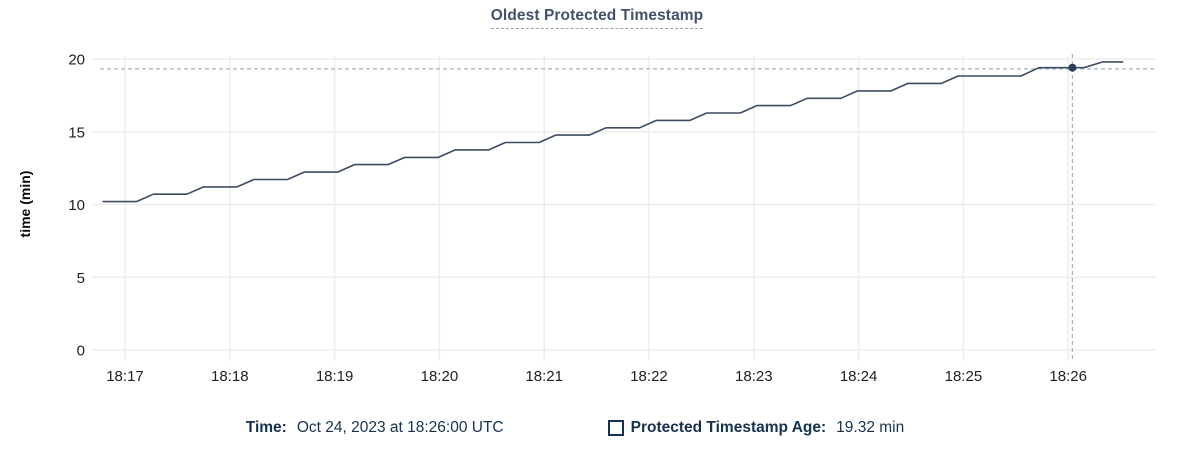 The height and width of the screenshot is (466, 1194). I want to click on chart-title: Oldest Protected Timestamp, so click(597, 18).